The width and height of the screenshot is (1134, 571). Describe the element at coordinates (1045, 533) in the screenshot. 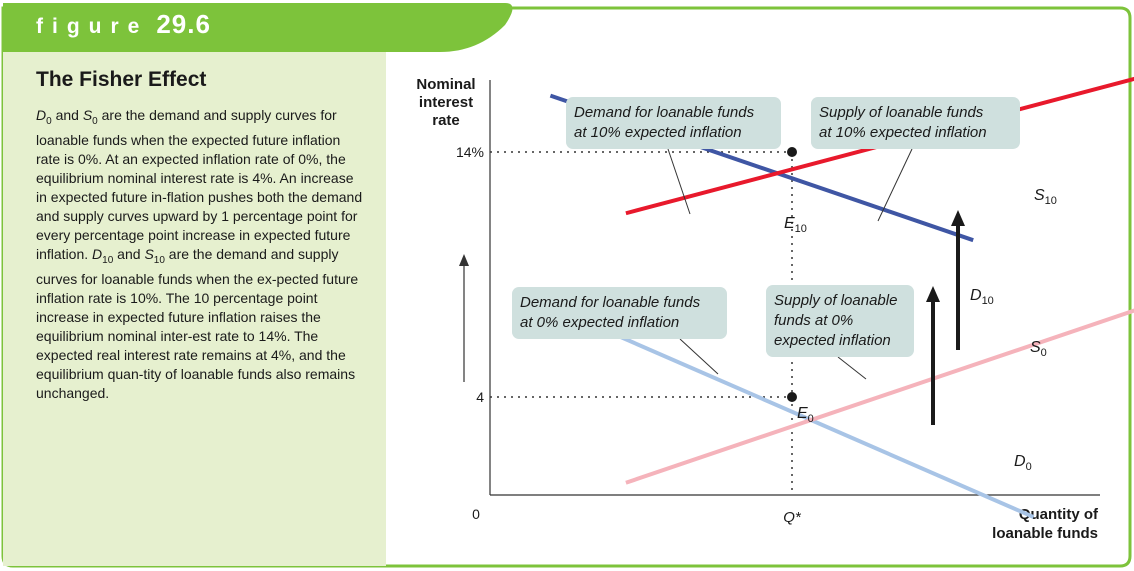

I see `x-axis-label-line: loanable funds` at that location.